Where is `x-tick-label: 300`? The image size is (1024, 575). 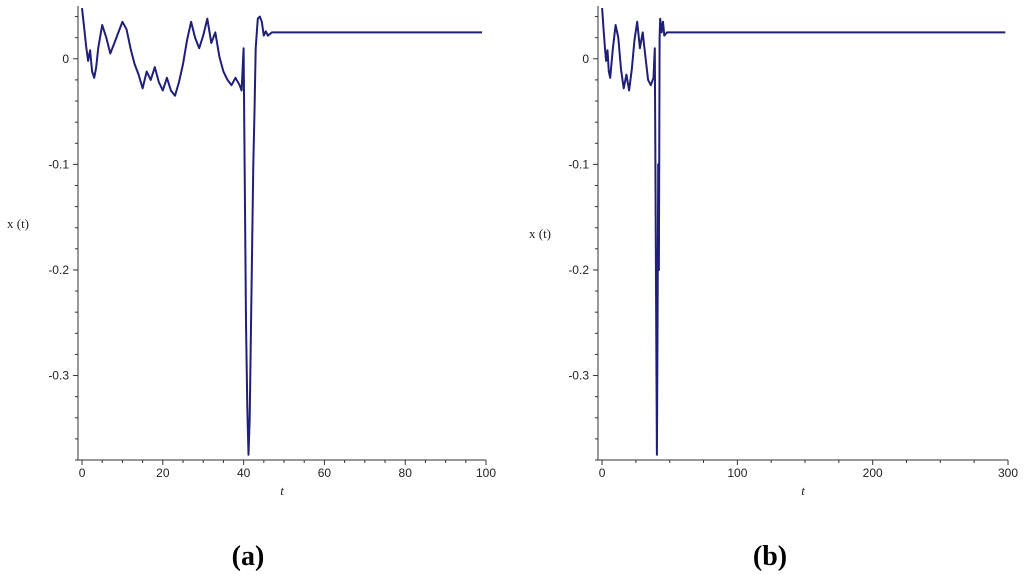 x-tick-label: 300 is located at coordinates (1008, 473).